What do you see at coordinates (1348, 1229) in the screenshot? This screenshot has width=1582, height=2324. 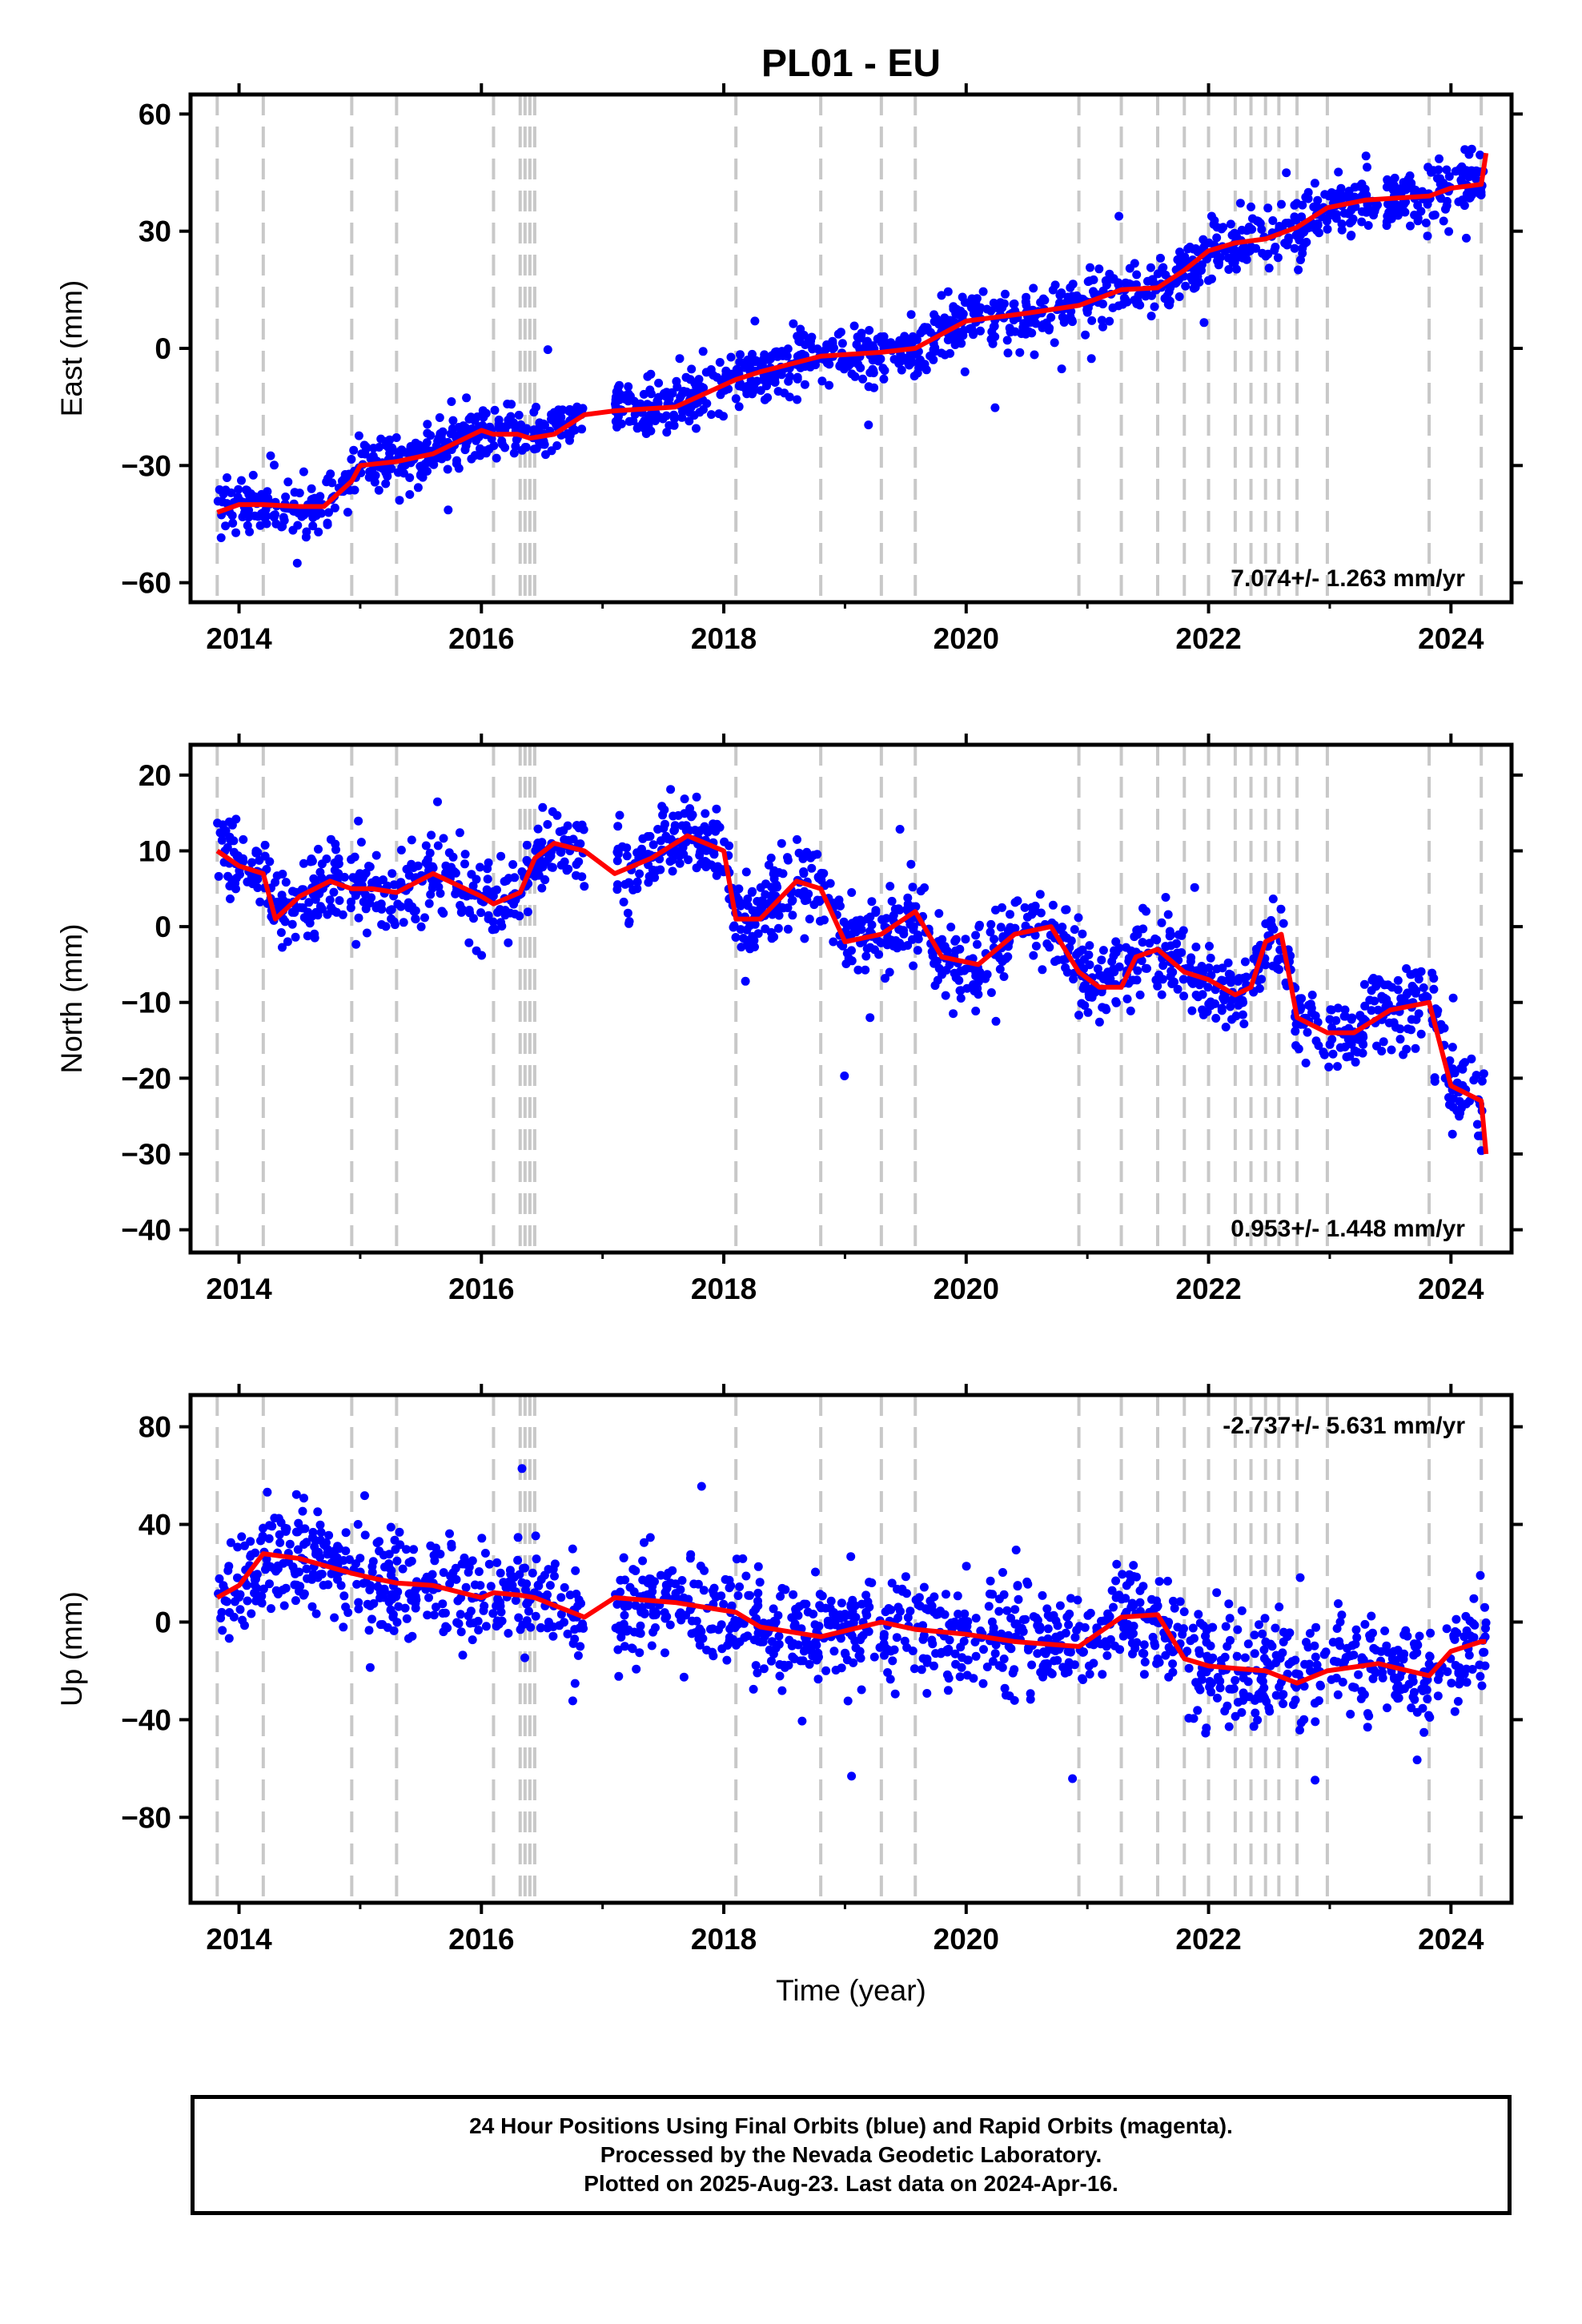 I see `rate-annotation: 0.953+/- 1.448 mm/yr` at bounding box center [1348, 1229].